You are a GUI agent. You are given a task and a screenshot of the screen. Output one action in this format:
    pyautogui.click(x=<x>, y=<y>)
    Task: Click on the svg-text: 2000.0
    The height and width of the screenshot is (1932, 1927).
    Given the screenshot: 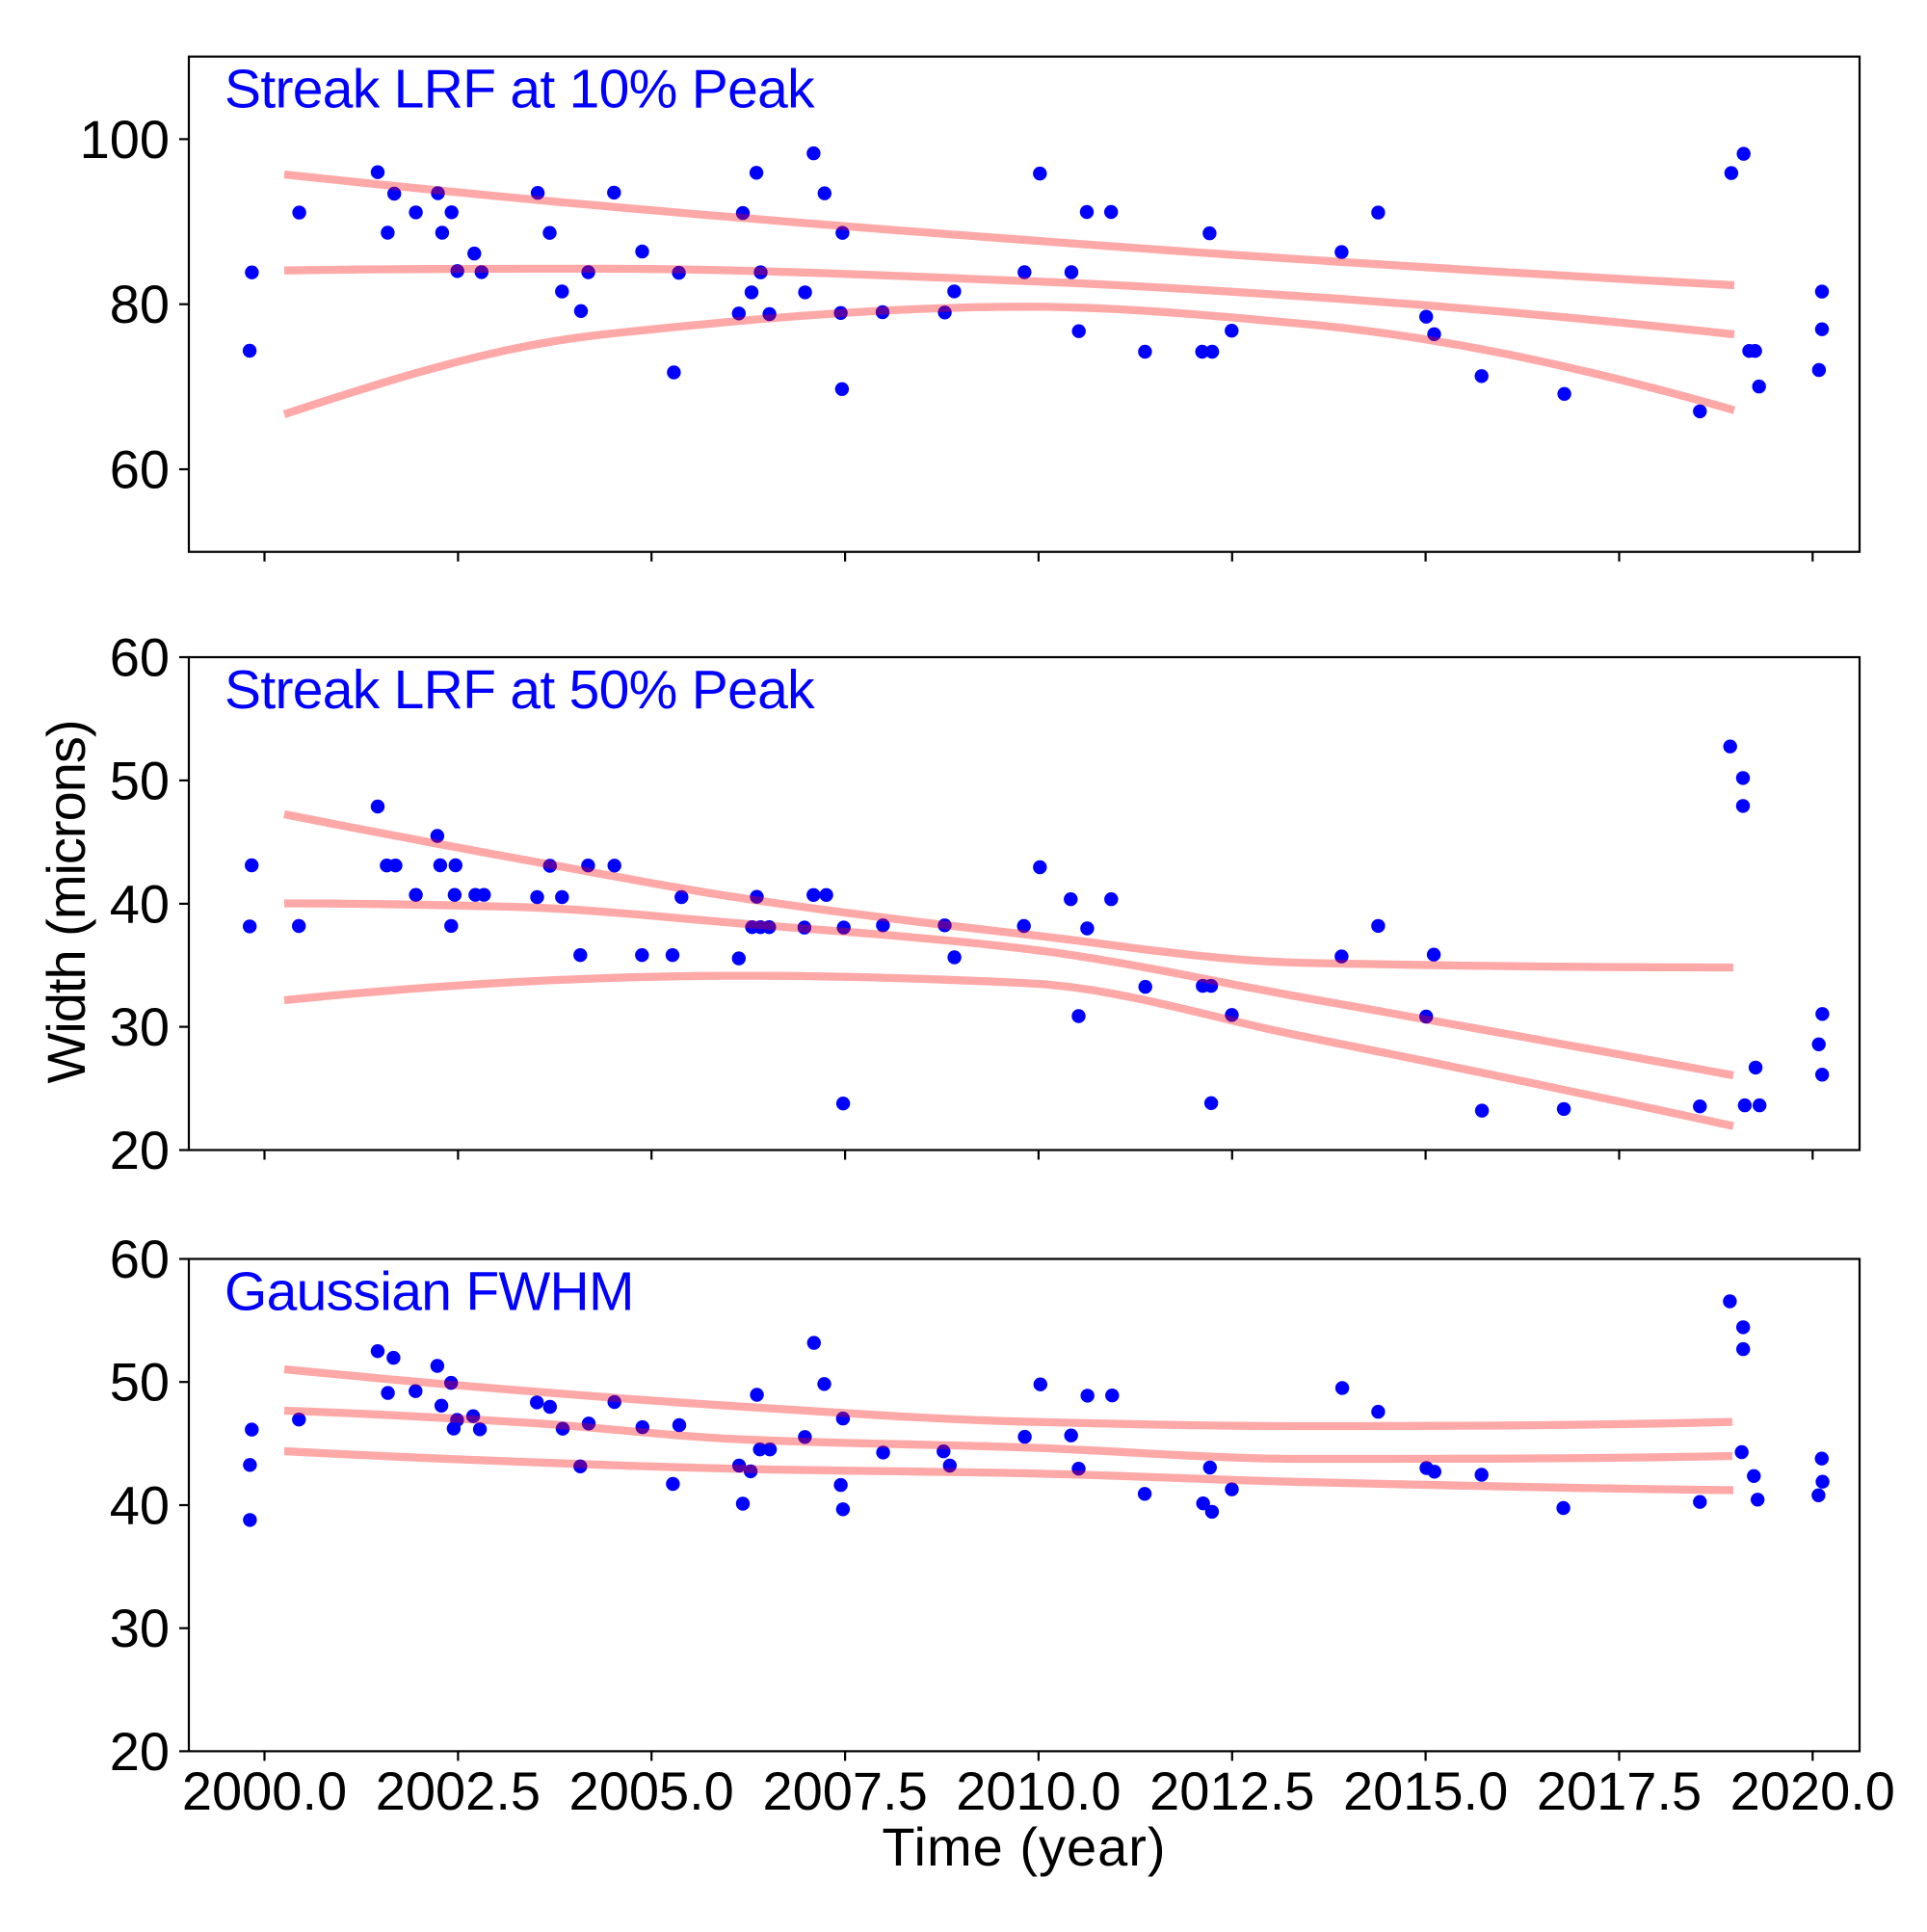 What is the action you would take?
    pyautogui.click(x=265, y=1790)
    